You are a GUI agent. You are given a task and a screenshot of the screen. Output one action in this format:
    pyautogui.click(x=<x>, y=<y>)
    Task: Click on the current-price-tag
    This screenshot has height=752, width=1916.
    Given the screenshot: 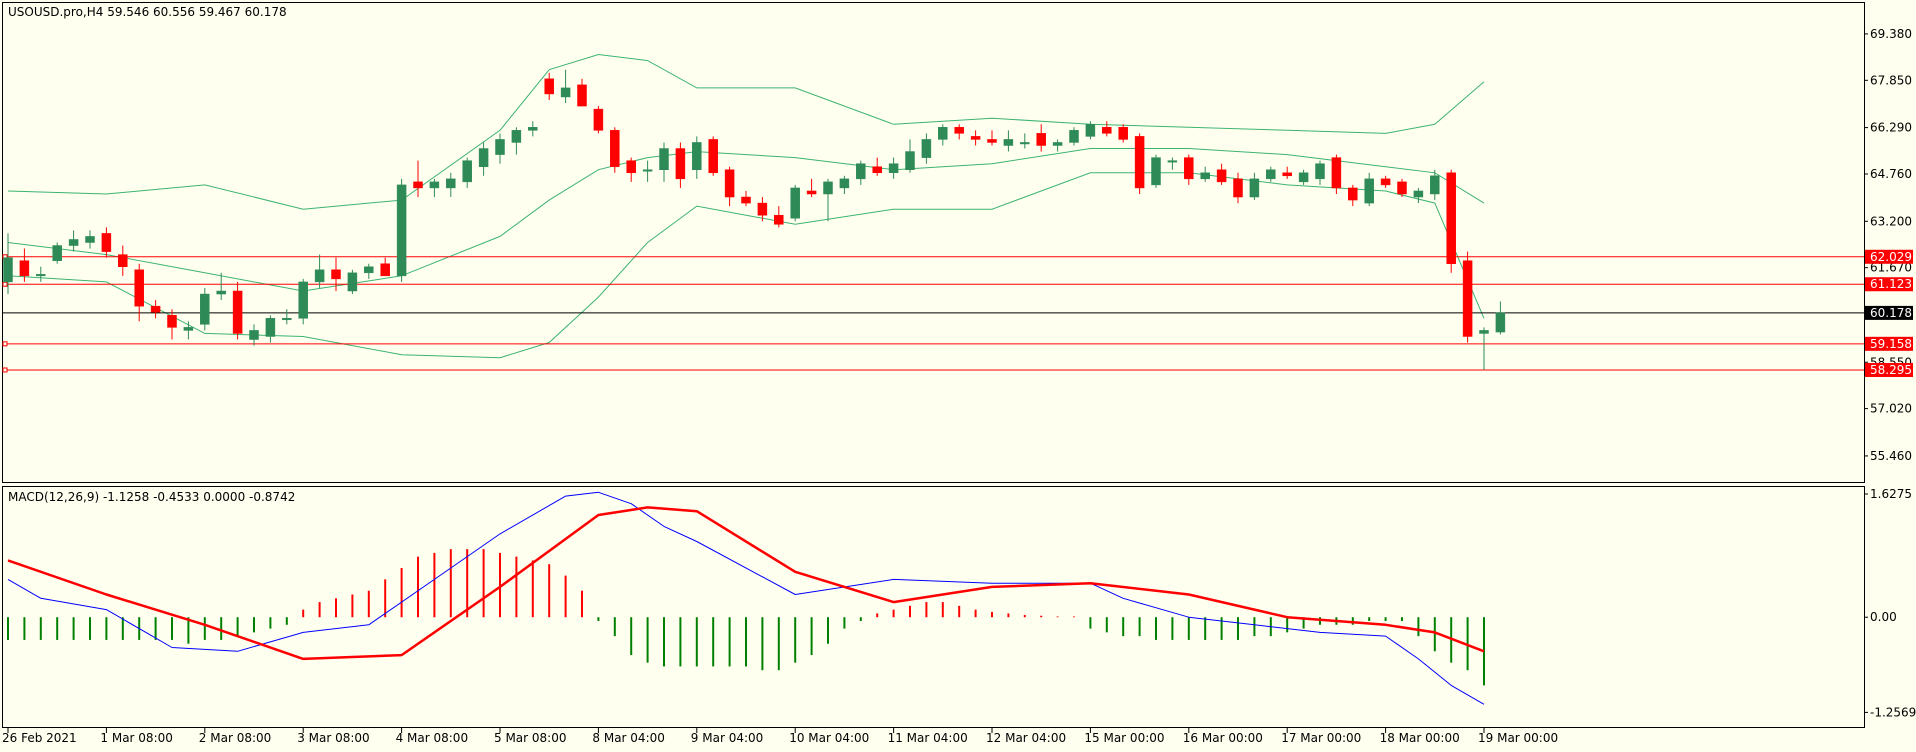 What is the action you would take?
    pyautogui.click(x=1889, y=312)
    